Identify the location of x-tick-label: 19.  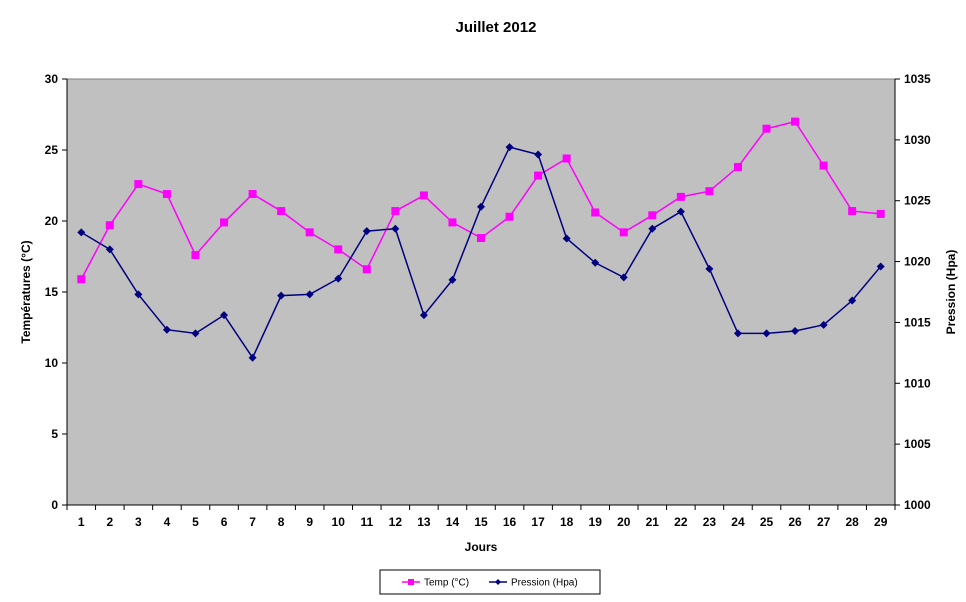
(596, 522).